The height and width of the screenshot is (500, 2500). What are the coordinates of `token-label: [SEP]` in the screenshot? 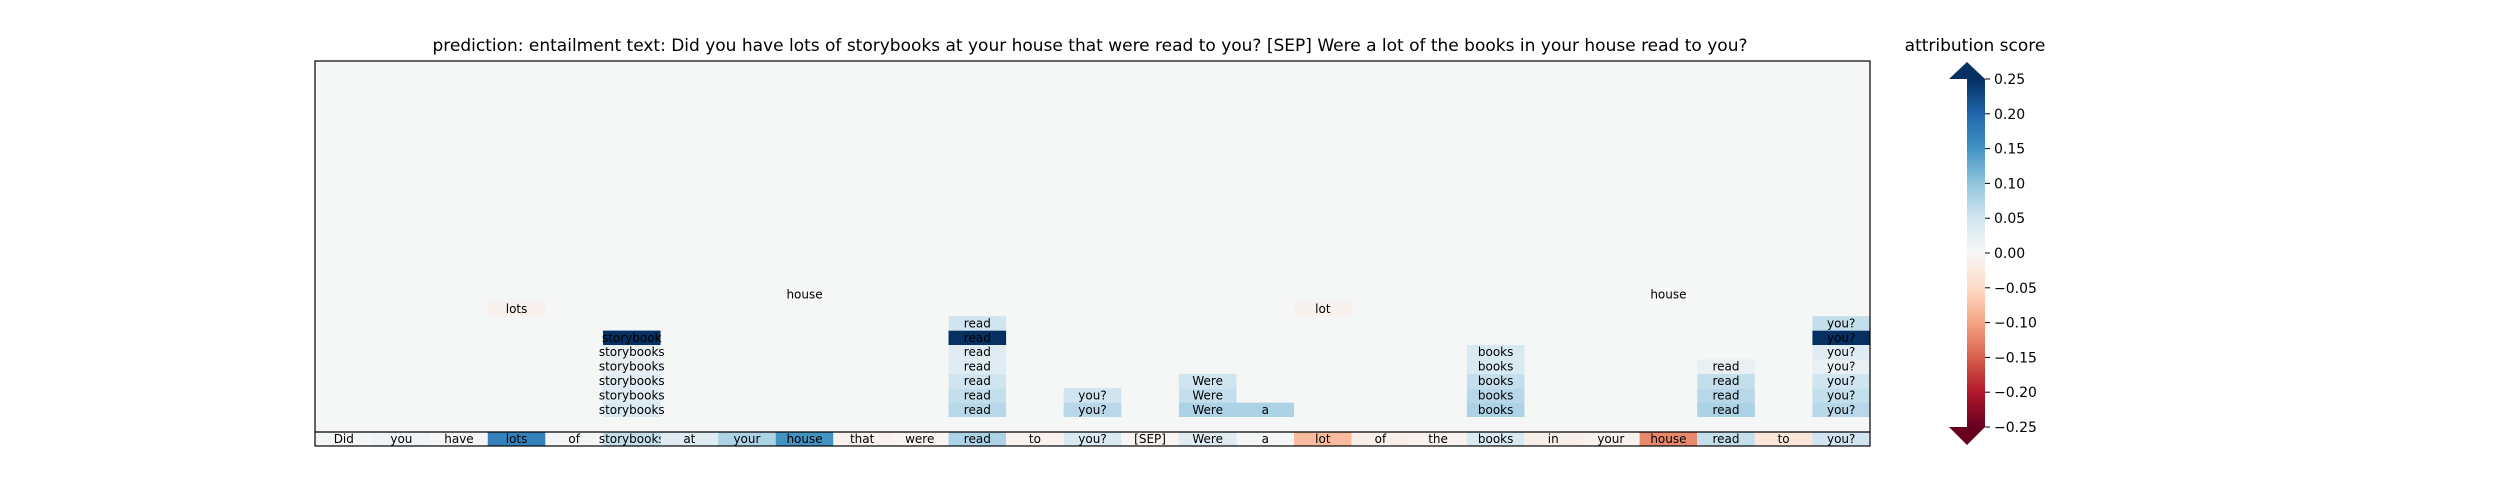 It's located at (1150, 439).